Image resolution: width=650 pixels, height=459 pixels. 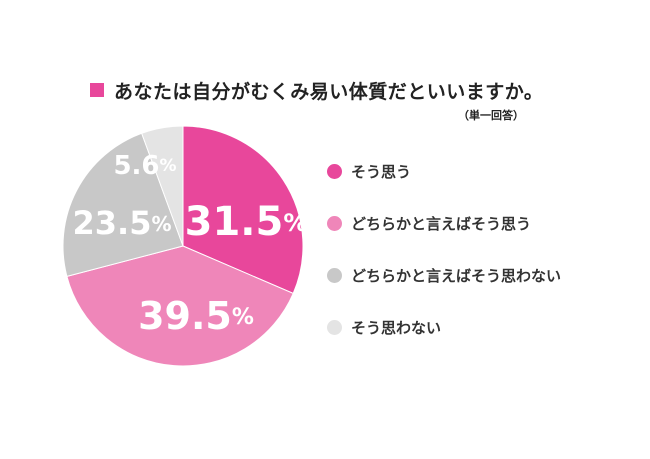 What do you see at coordinates (482, 171) in the screenshot?
I see `legend-item: そう思う` at bounding box center [482, 171].